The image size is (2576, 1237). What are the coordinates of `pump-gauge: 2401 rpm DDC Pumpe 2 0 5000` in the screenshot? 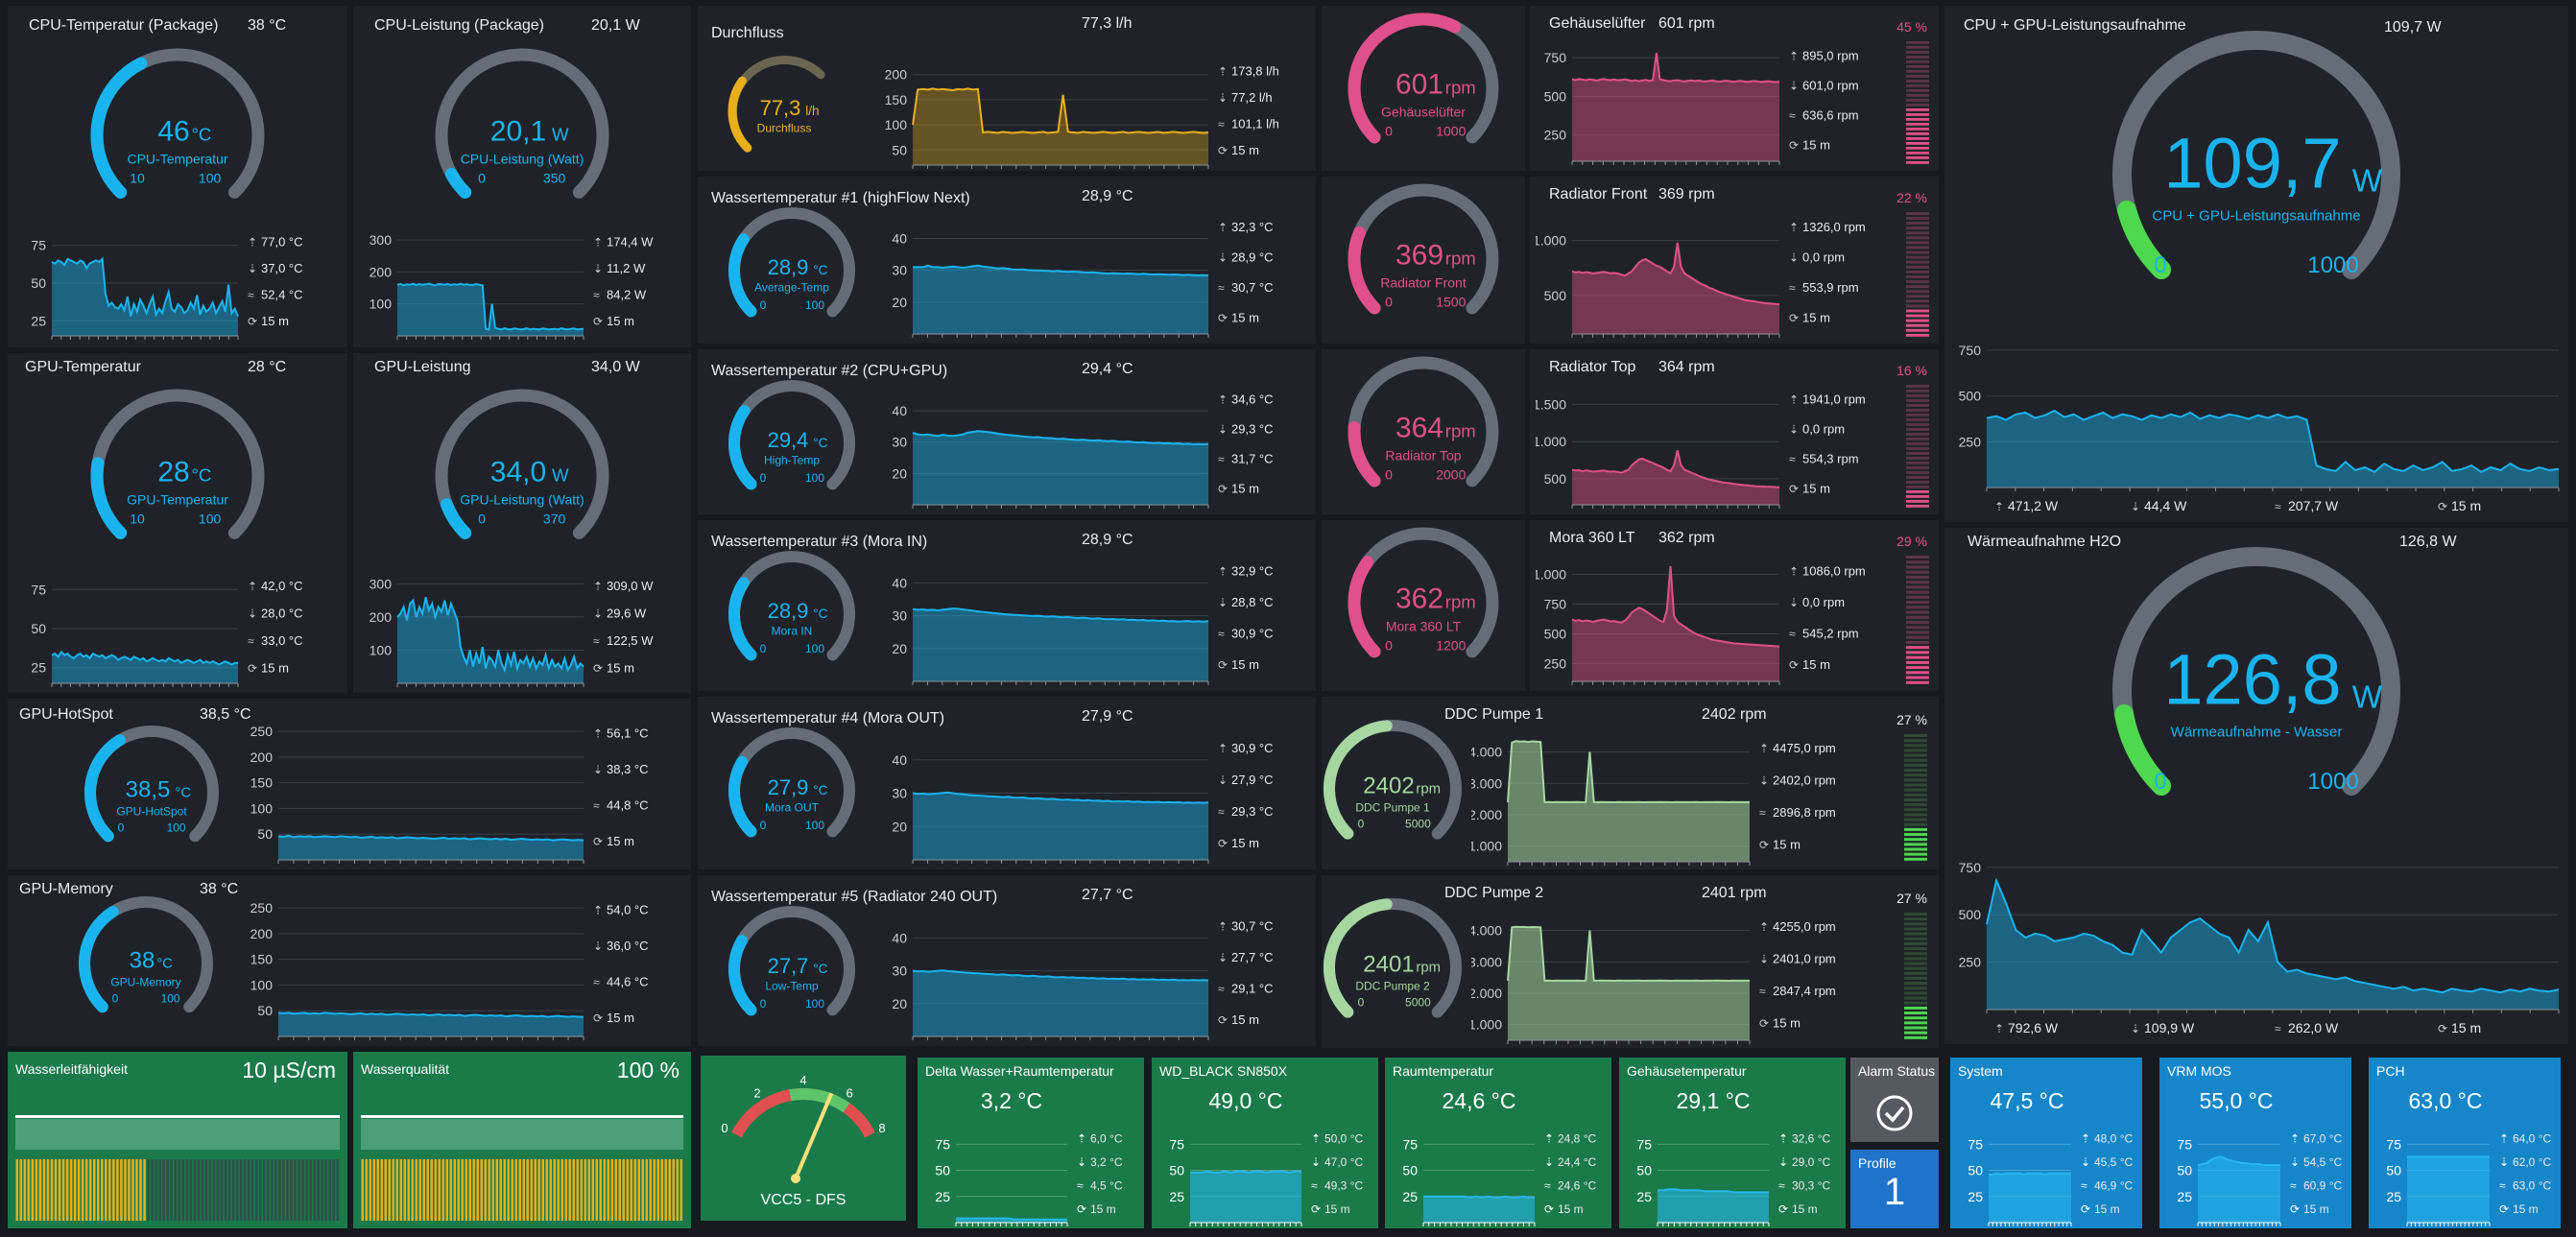 It's located at (1397, 962).